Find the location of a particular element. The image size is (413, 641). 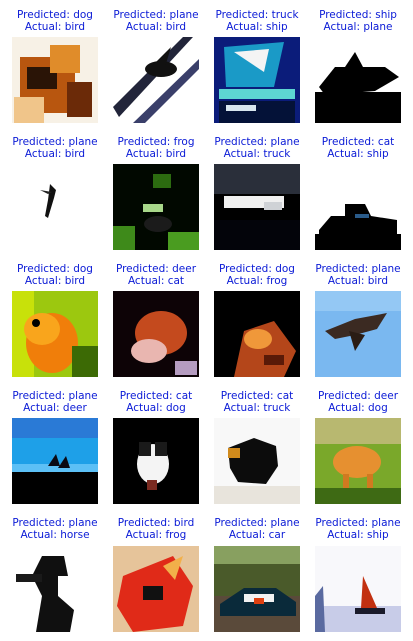

predicted-label: Predicted: frog is located at coordinates (156, 142).